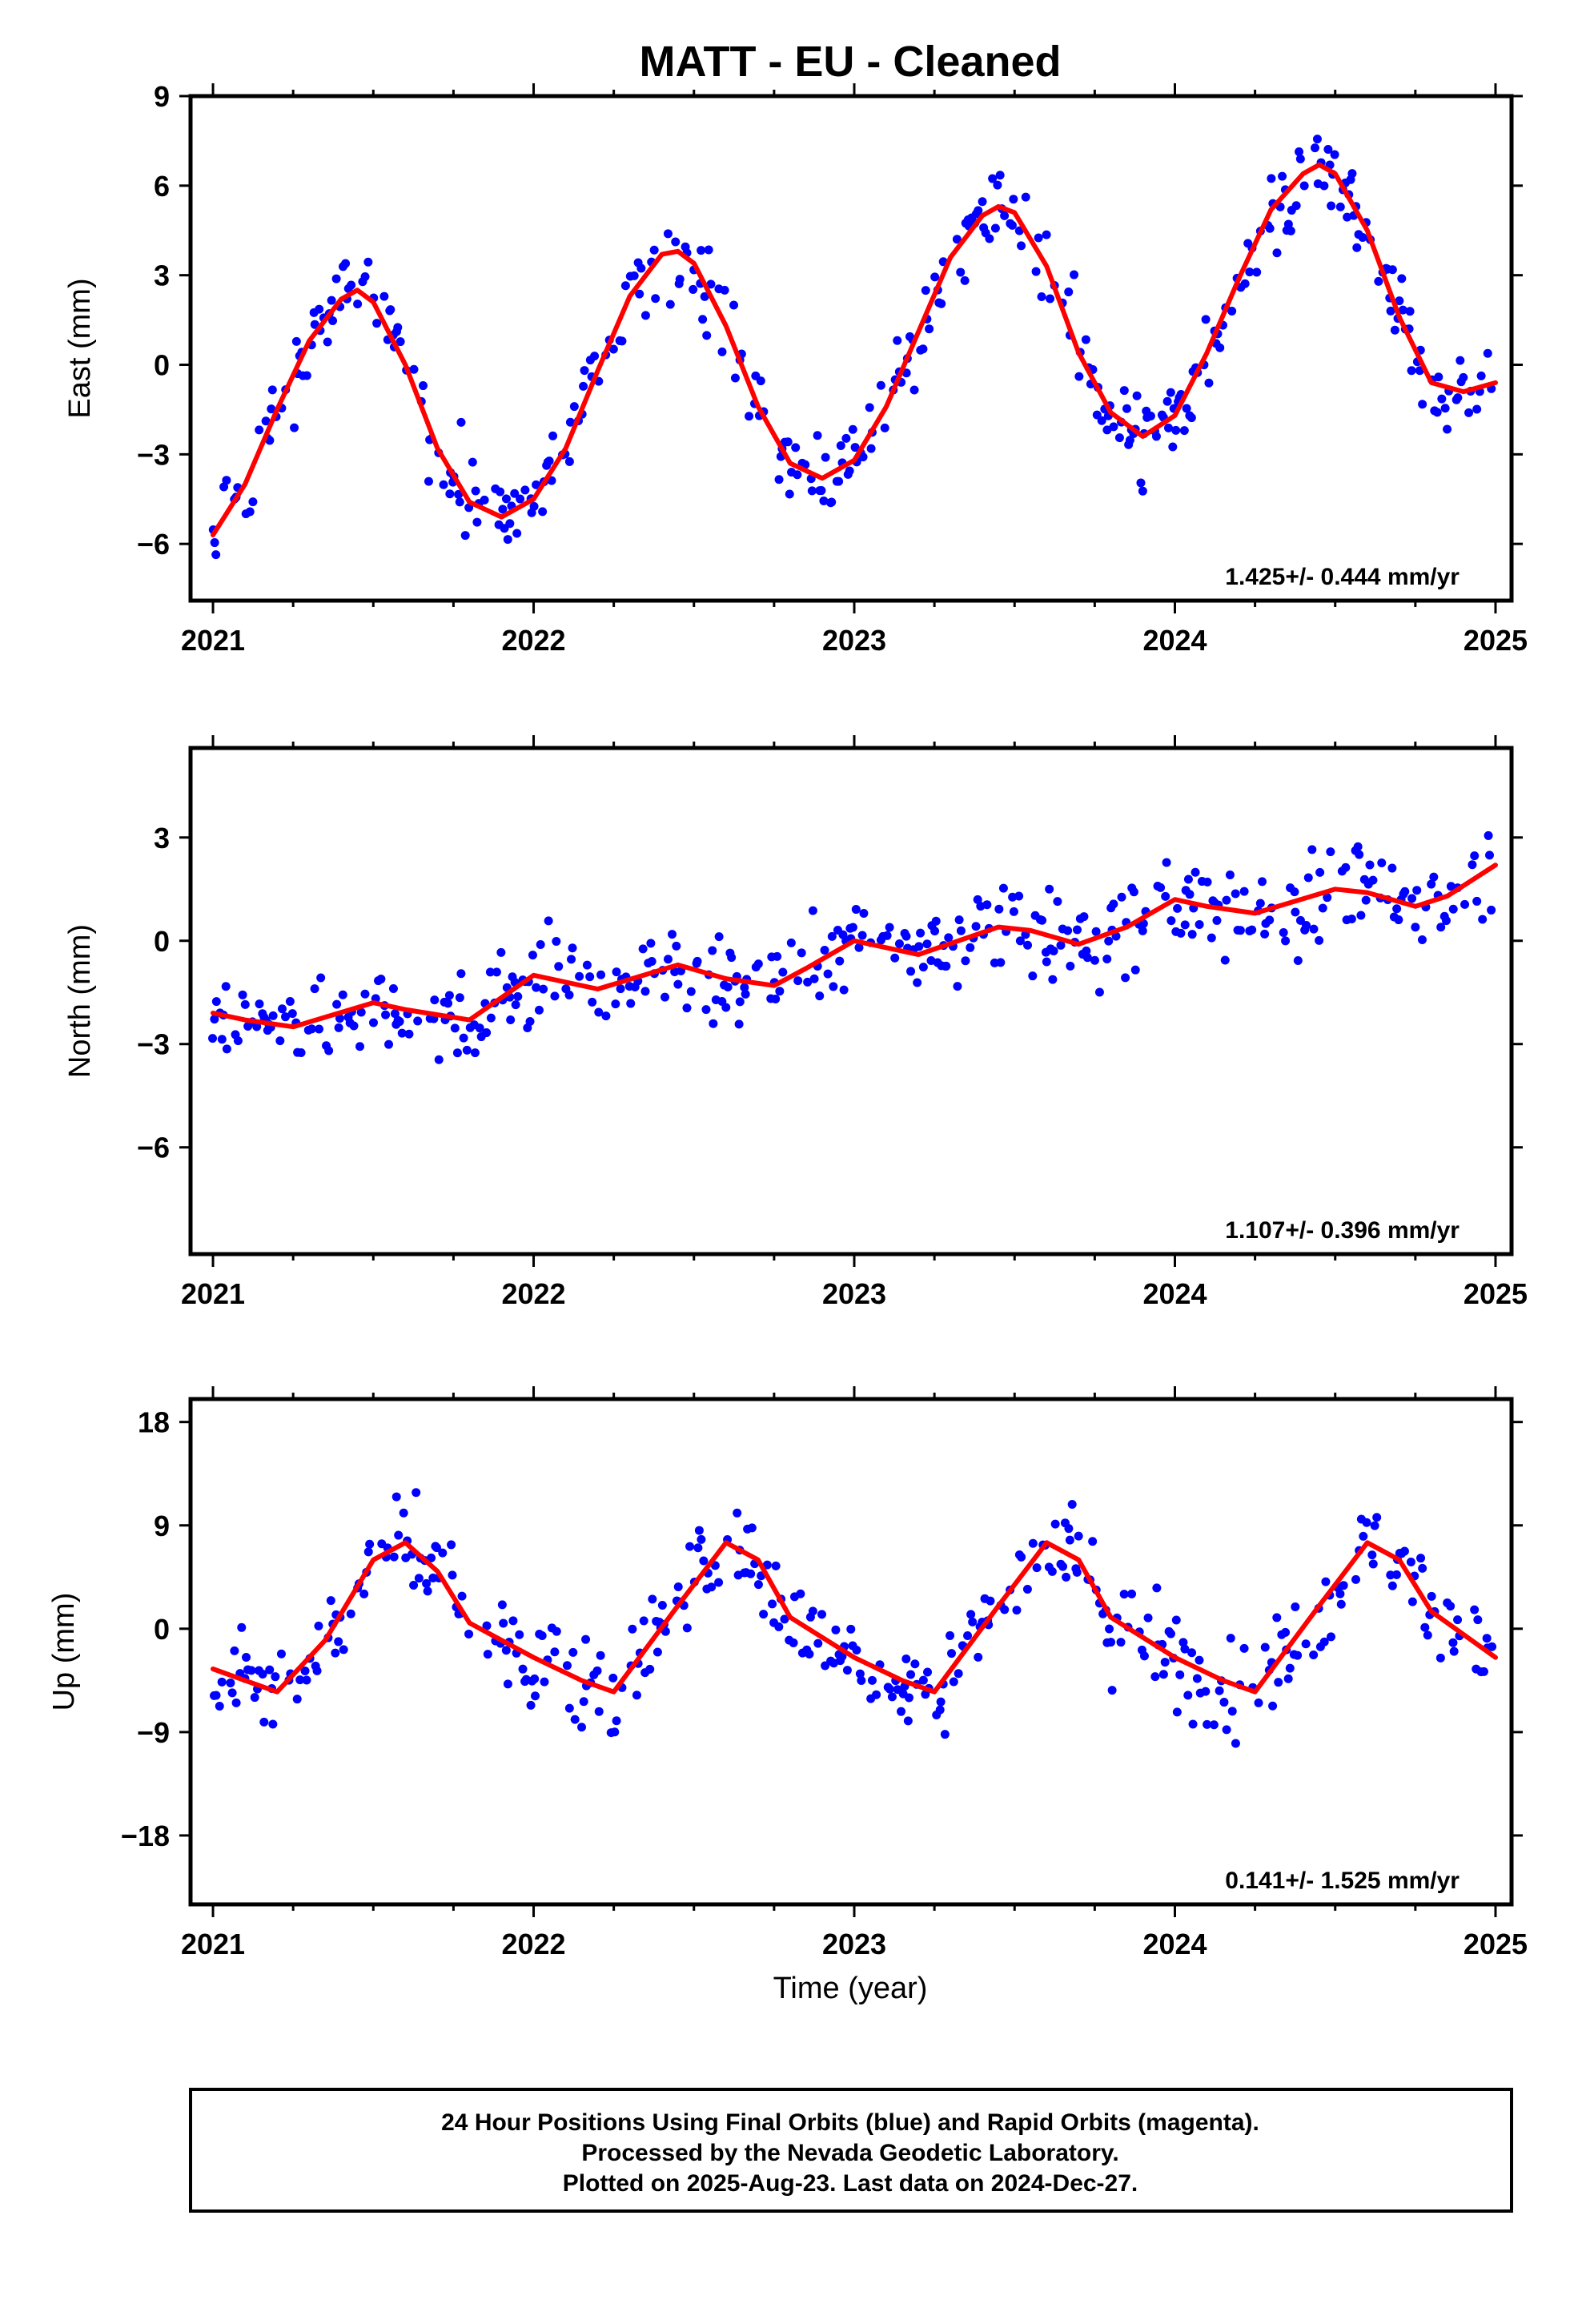  I want to click on x-tick-label: 2021, so click(213, 1294).